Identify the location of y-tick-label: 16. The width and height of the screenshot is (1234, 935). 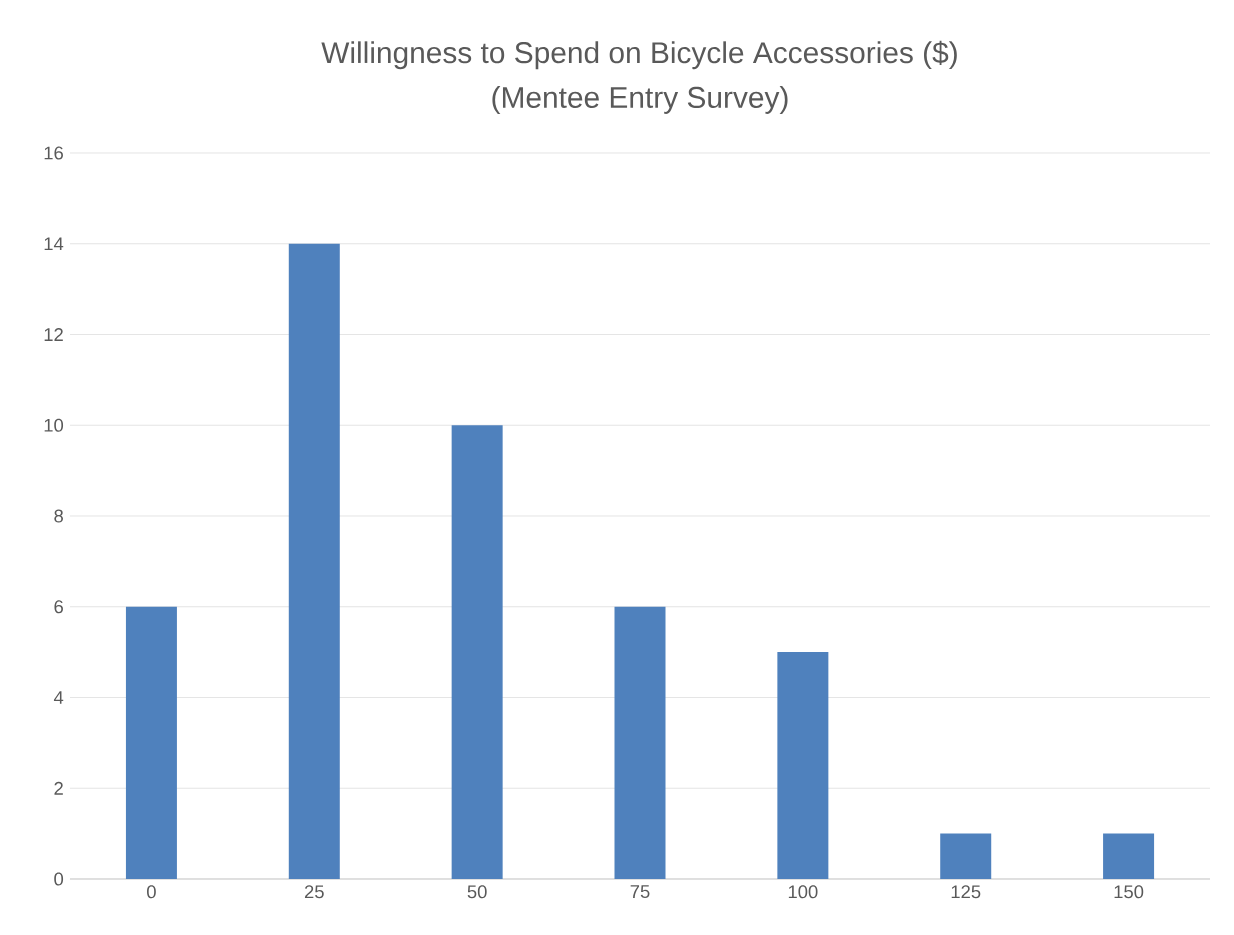
(53, 153).